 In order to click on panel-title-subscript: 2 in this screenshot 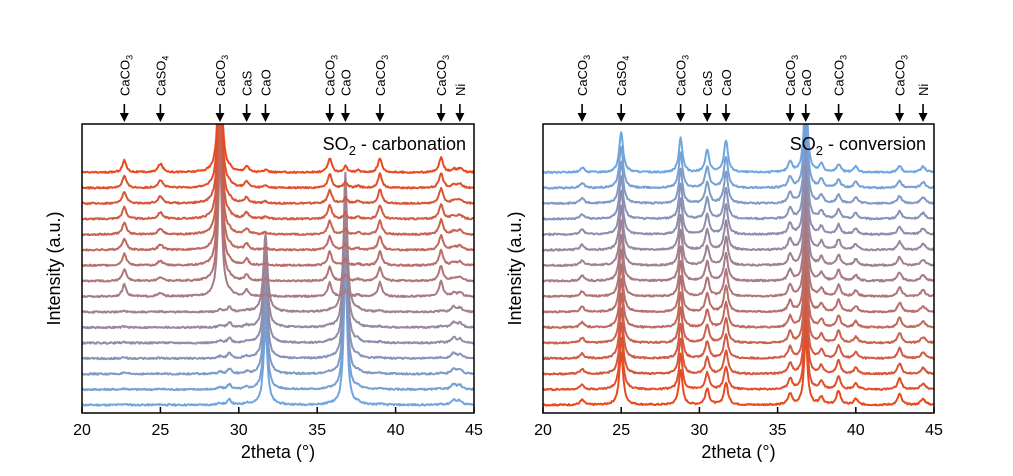, I will do `click(819, 150)`.